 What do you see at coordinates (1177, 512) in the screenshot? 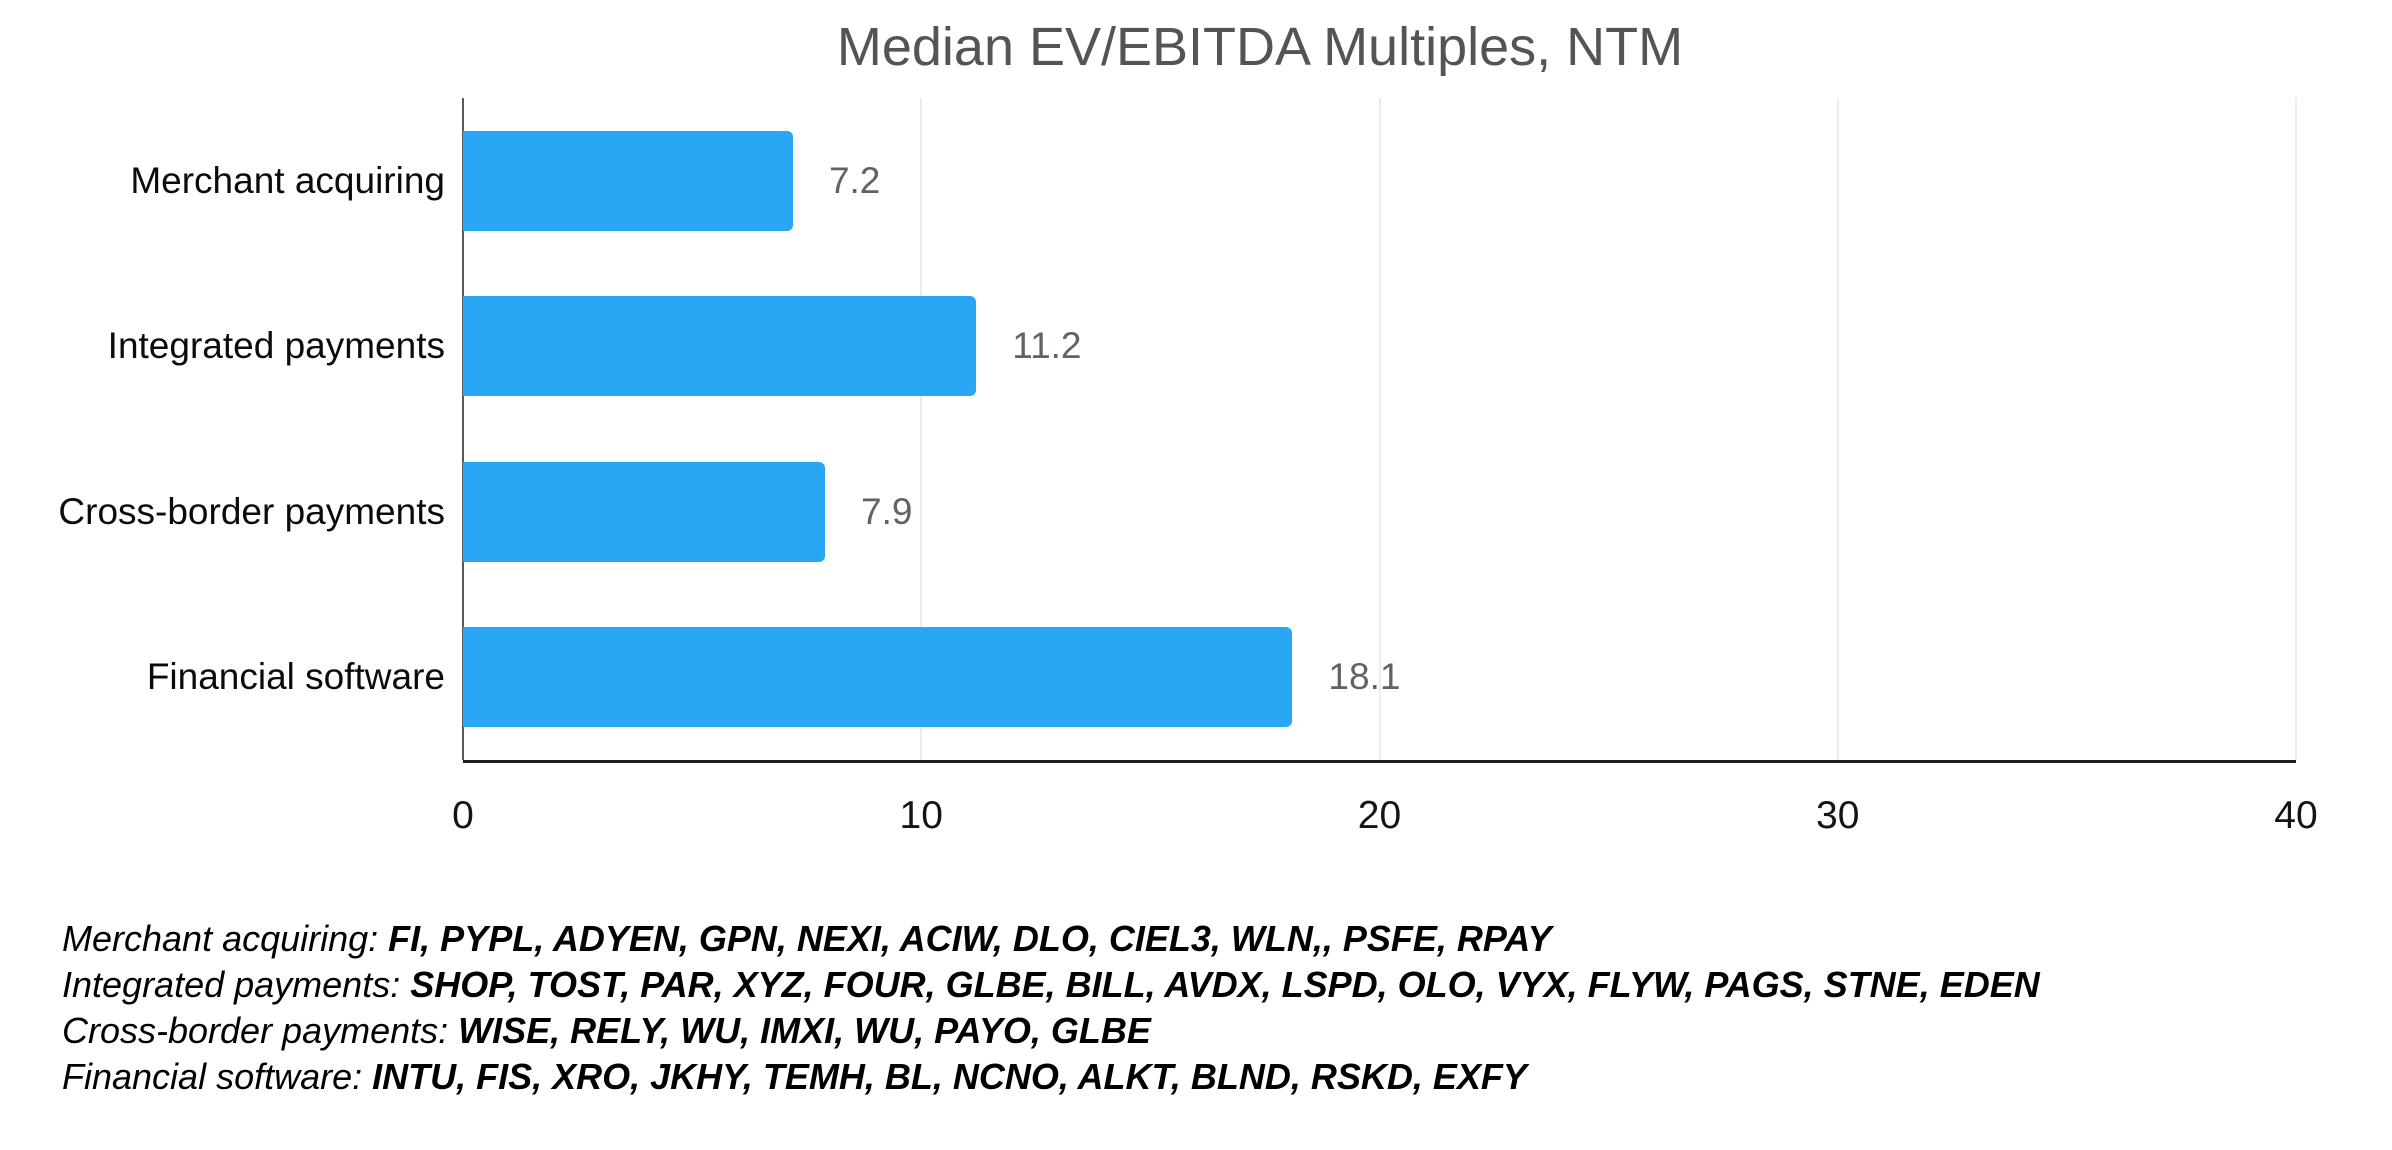
I see `bar-row: Cross-border payments 7.9` at bounding box center [1177, 512].